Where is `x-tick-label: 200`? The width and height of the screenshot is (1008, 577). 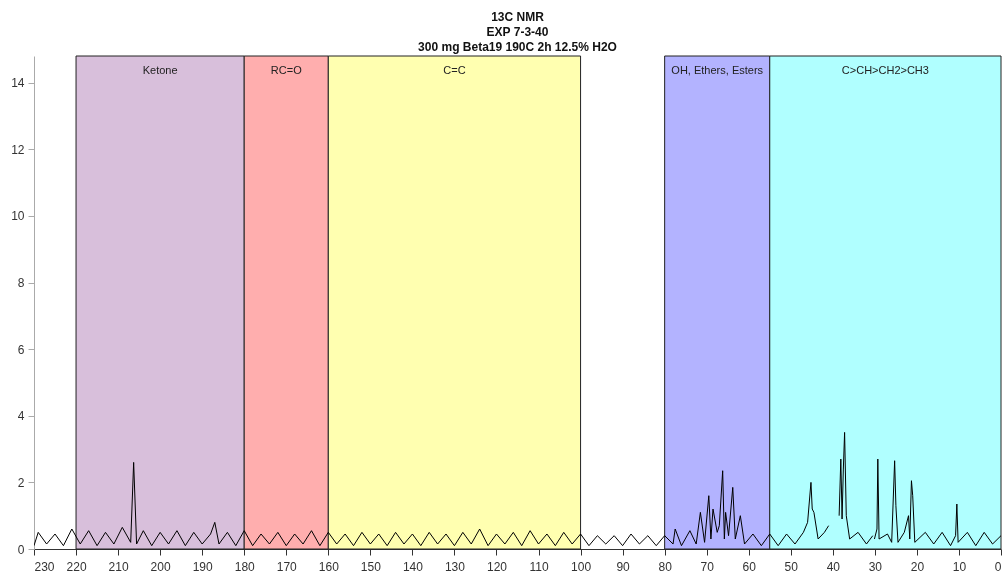 x-tick-label: 200 is located at coordinates (160, 566).